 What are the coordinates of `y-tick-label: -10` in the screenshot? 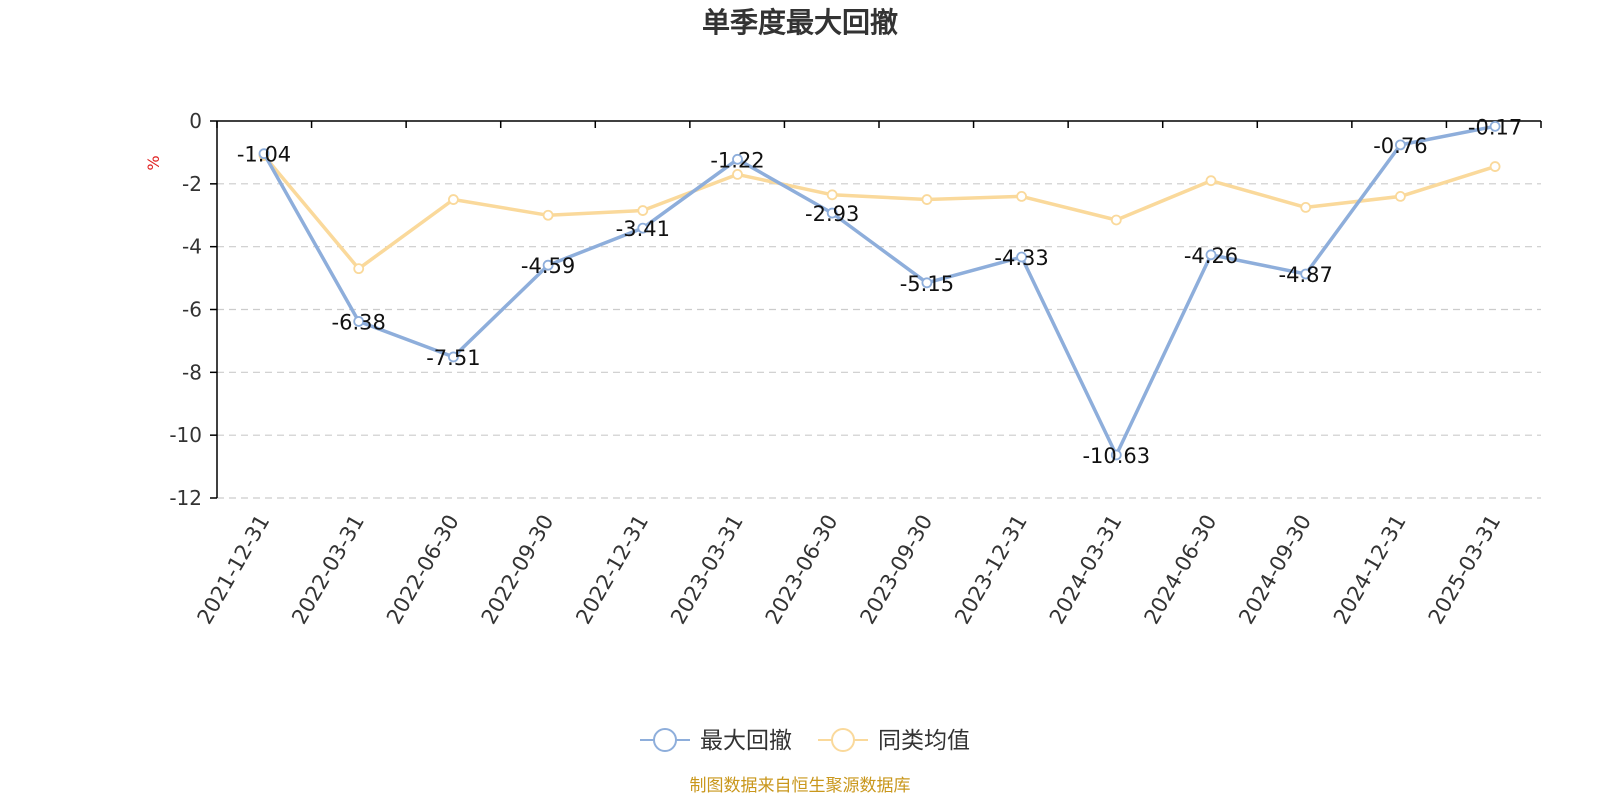 It's located at (185, 435).